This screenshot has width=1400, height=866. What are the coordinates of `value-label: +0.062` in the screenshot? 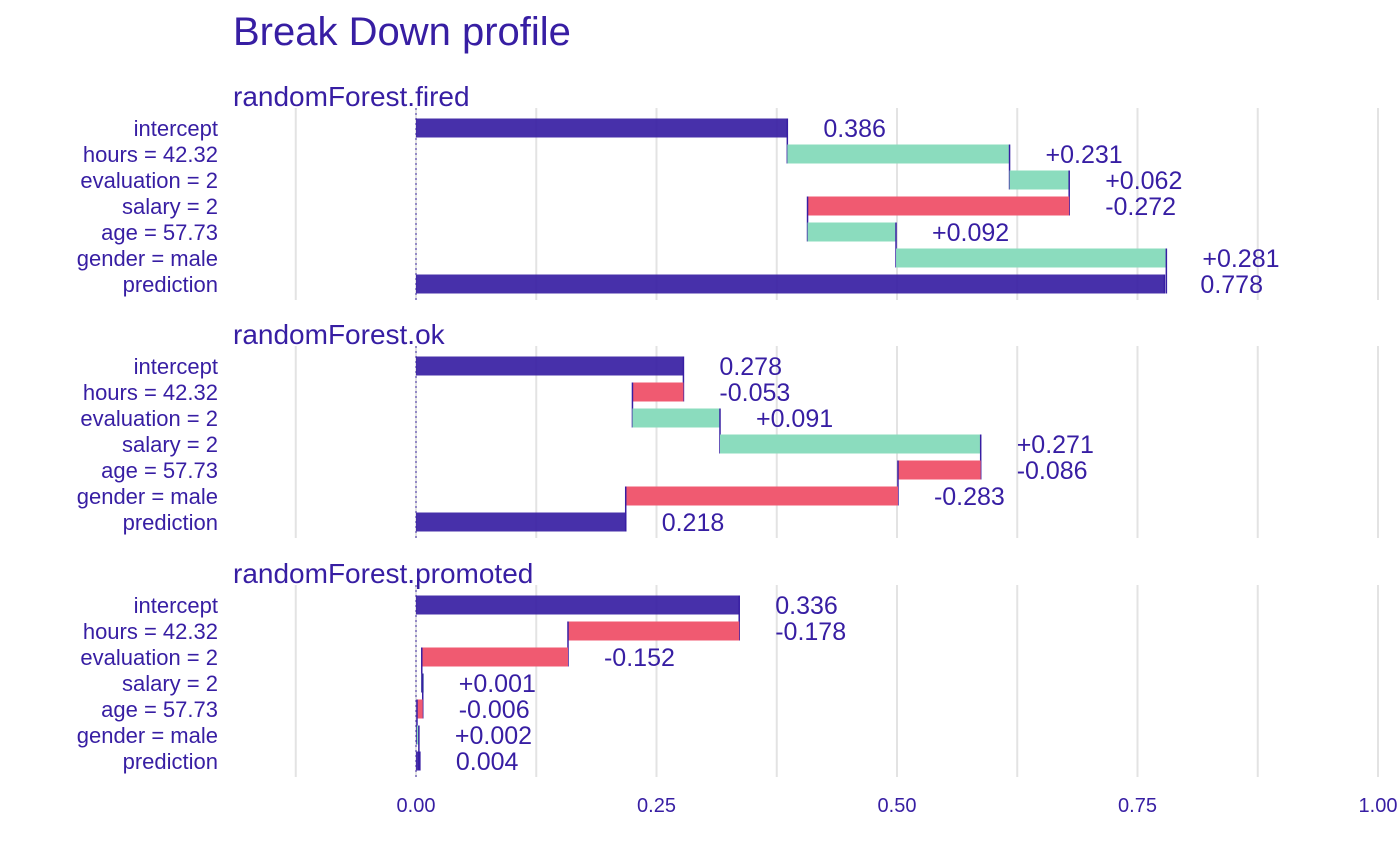 It's located at (1143, 181).